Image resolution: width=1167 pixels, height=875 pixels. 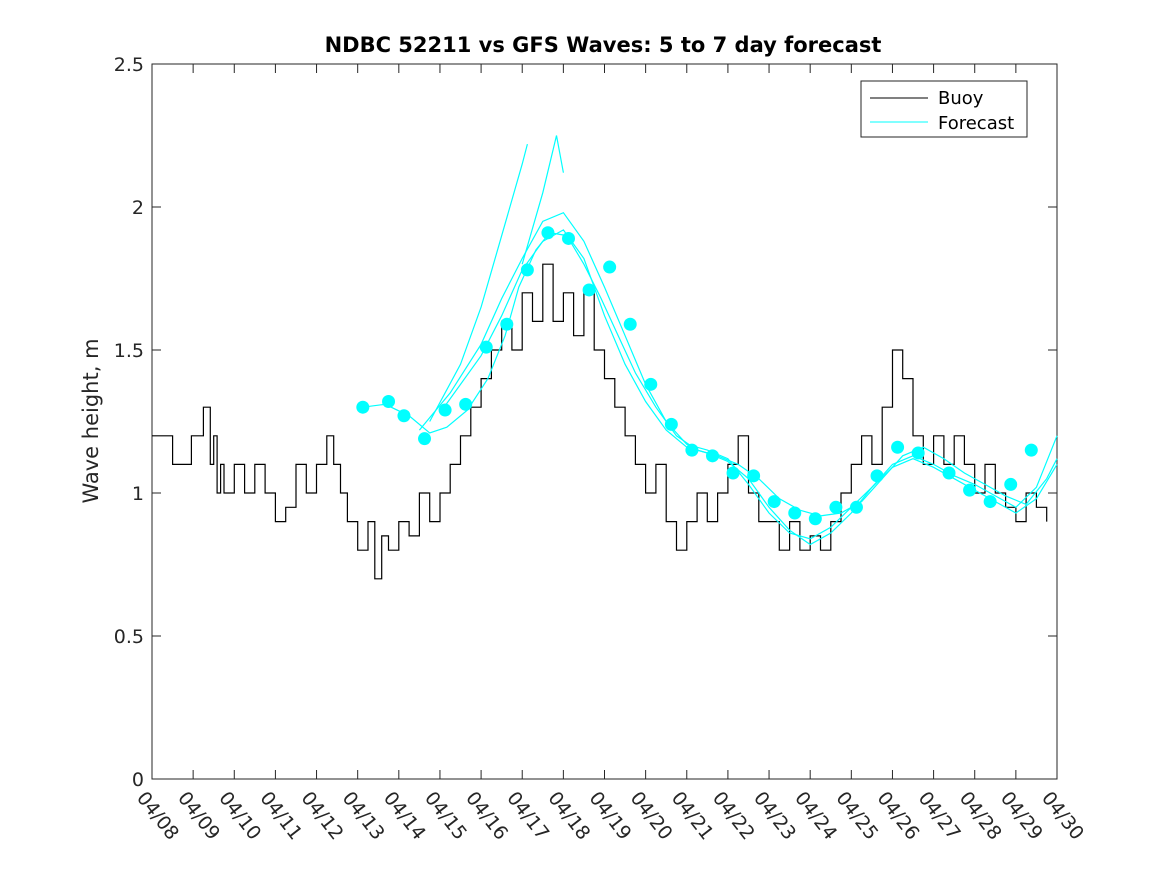 I want to click on x-tick-label: 04/17, so click(x=527, y=816).